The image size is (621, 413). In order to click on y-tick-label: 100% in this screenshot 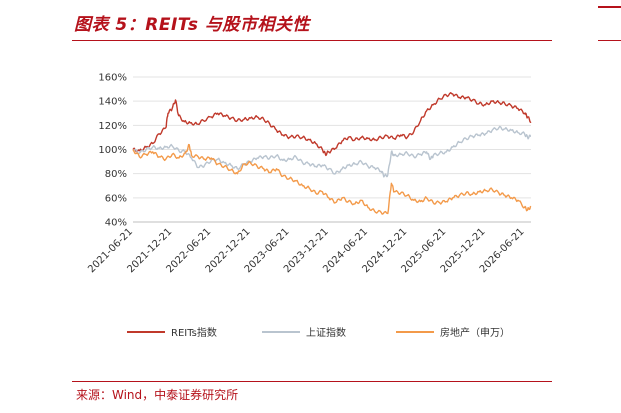, I will do `click(112, 150)`.